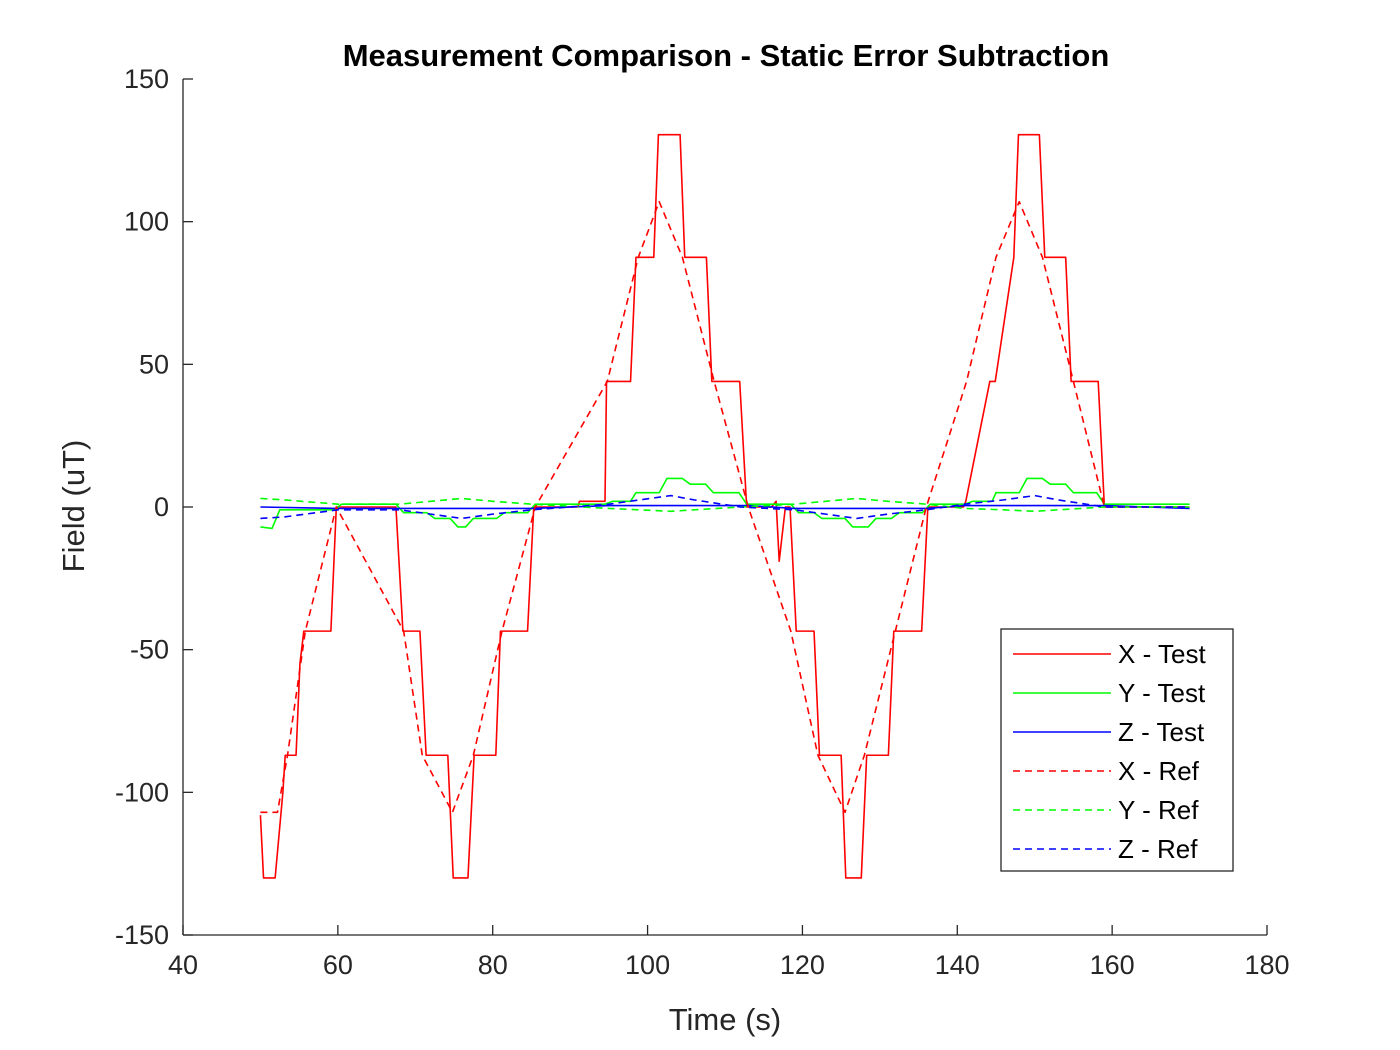 The width and height of the screenshot is (1400, 1050). I want to click on y-tick-label: 100, so click(146, 222).